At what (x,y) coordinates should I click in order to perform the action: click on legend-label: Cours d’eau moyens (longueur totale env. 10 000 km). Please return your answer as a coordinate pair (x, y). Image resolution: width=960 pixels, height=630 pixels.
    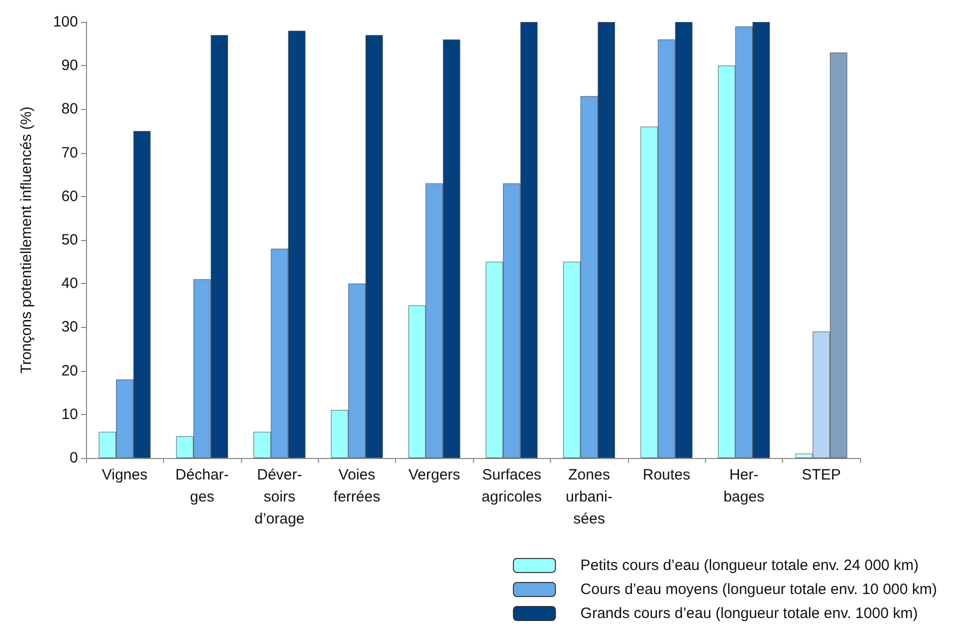
    Looking at the image, I should click on (759, 589).